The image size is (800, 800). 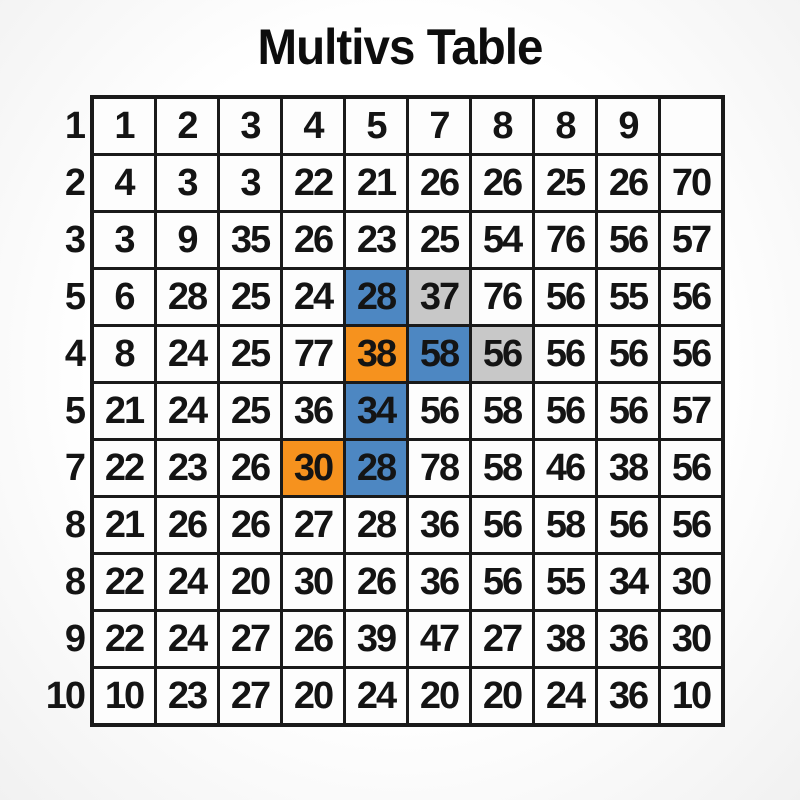 I want to click on table-cell: 5, so click(x=376, y=126).